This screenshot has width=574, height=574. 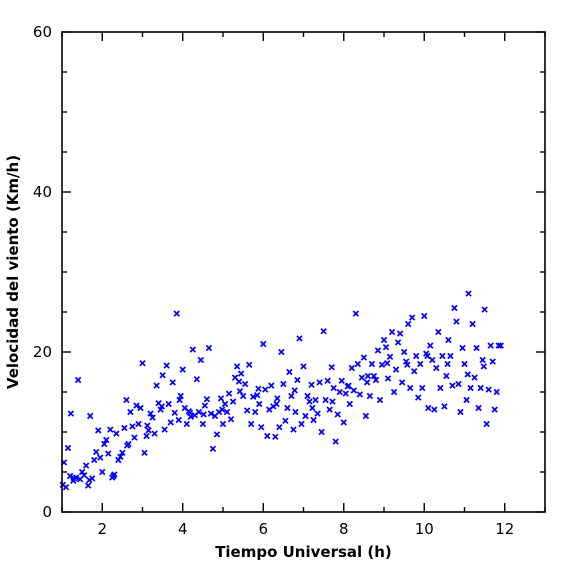 What do you see at coordinates (424, 529) in the screenshot?
I see `x-tick-label: 10` at bounding box center [424, 529].